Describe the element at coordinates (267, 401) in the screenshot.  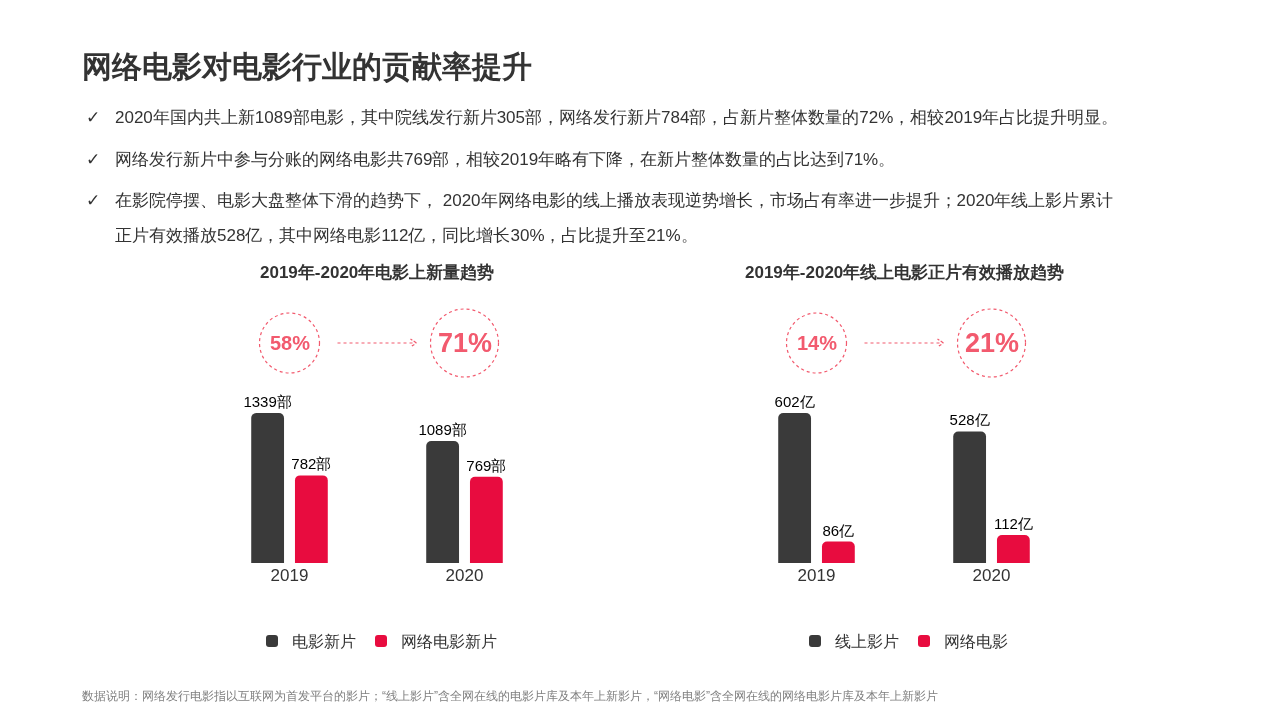
I see `data-label: 1339部` at that location.